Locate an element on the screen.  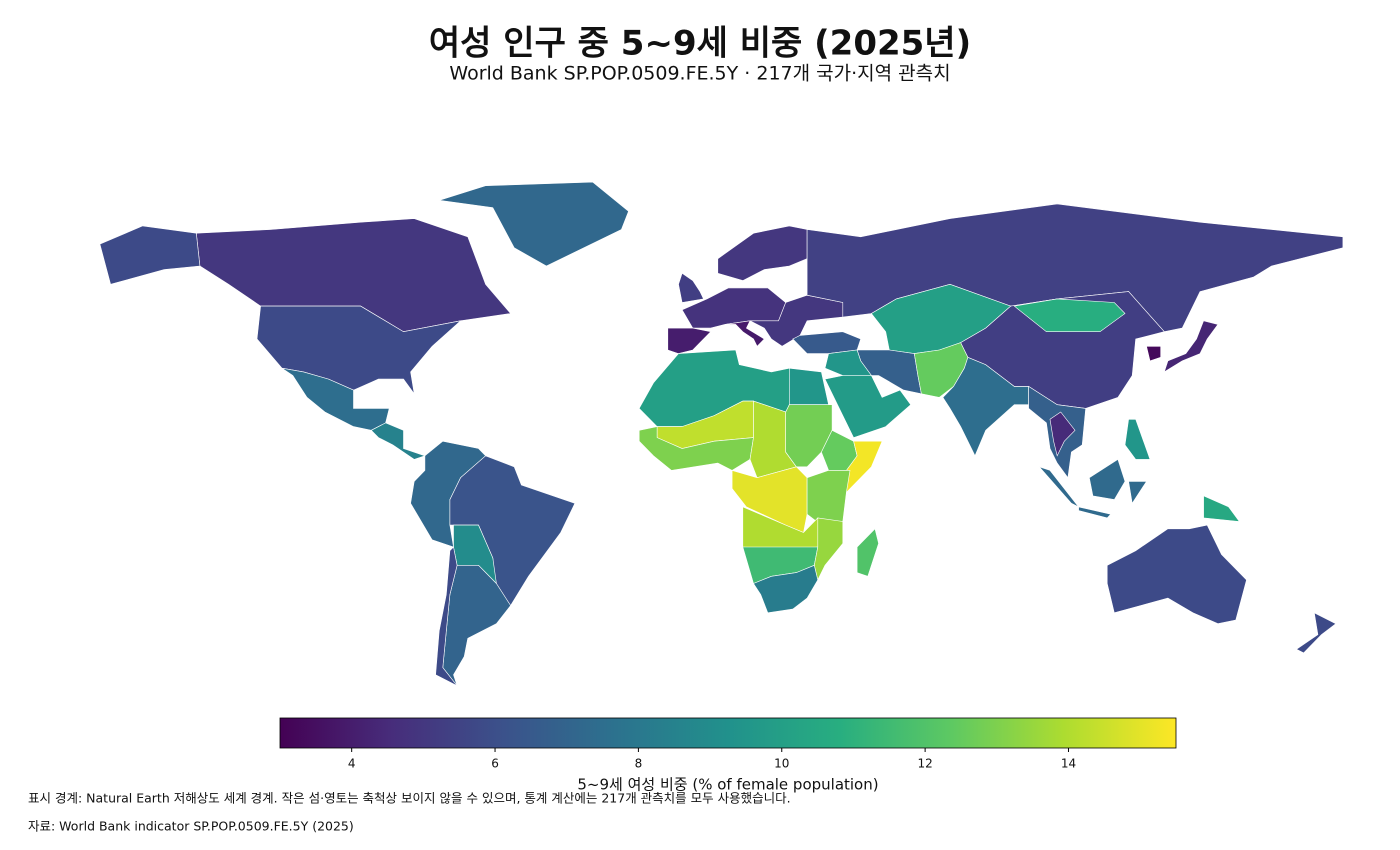
colorbar-tick-label: 14 is located at coordinates (1068, 764).